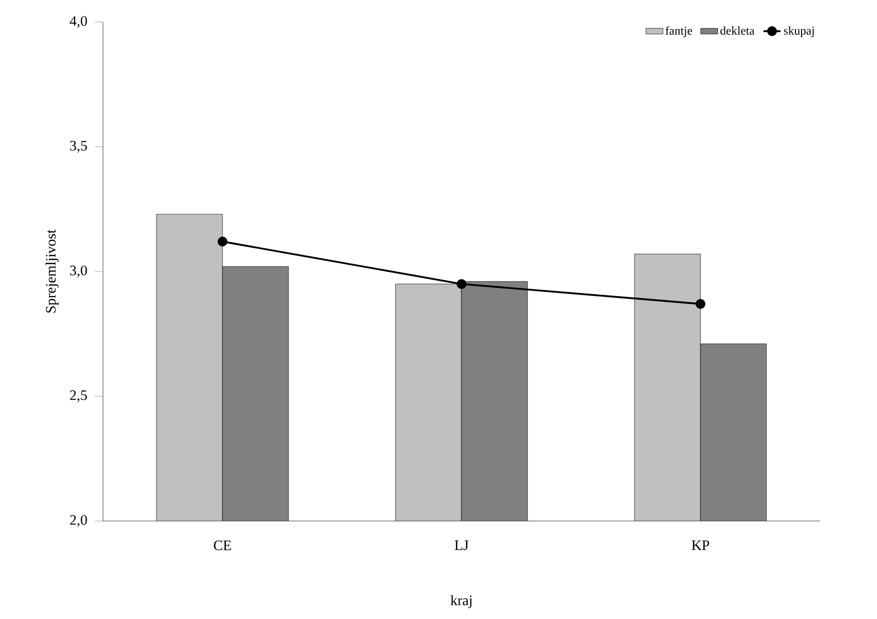 The image size is (877, 619). What do you see at coordinates (78, 22) in the screenshot?
I see `y-tick-label: 4,0` at bounding box center [78, 22].